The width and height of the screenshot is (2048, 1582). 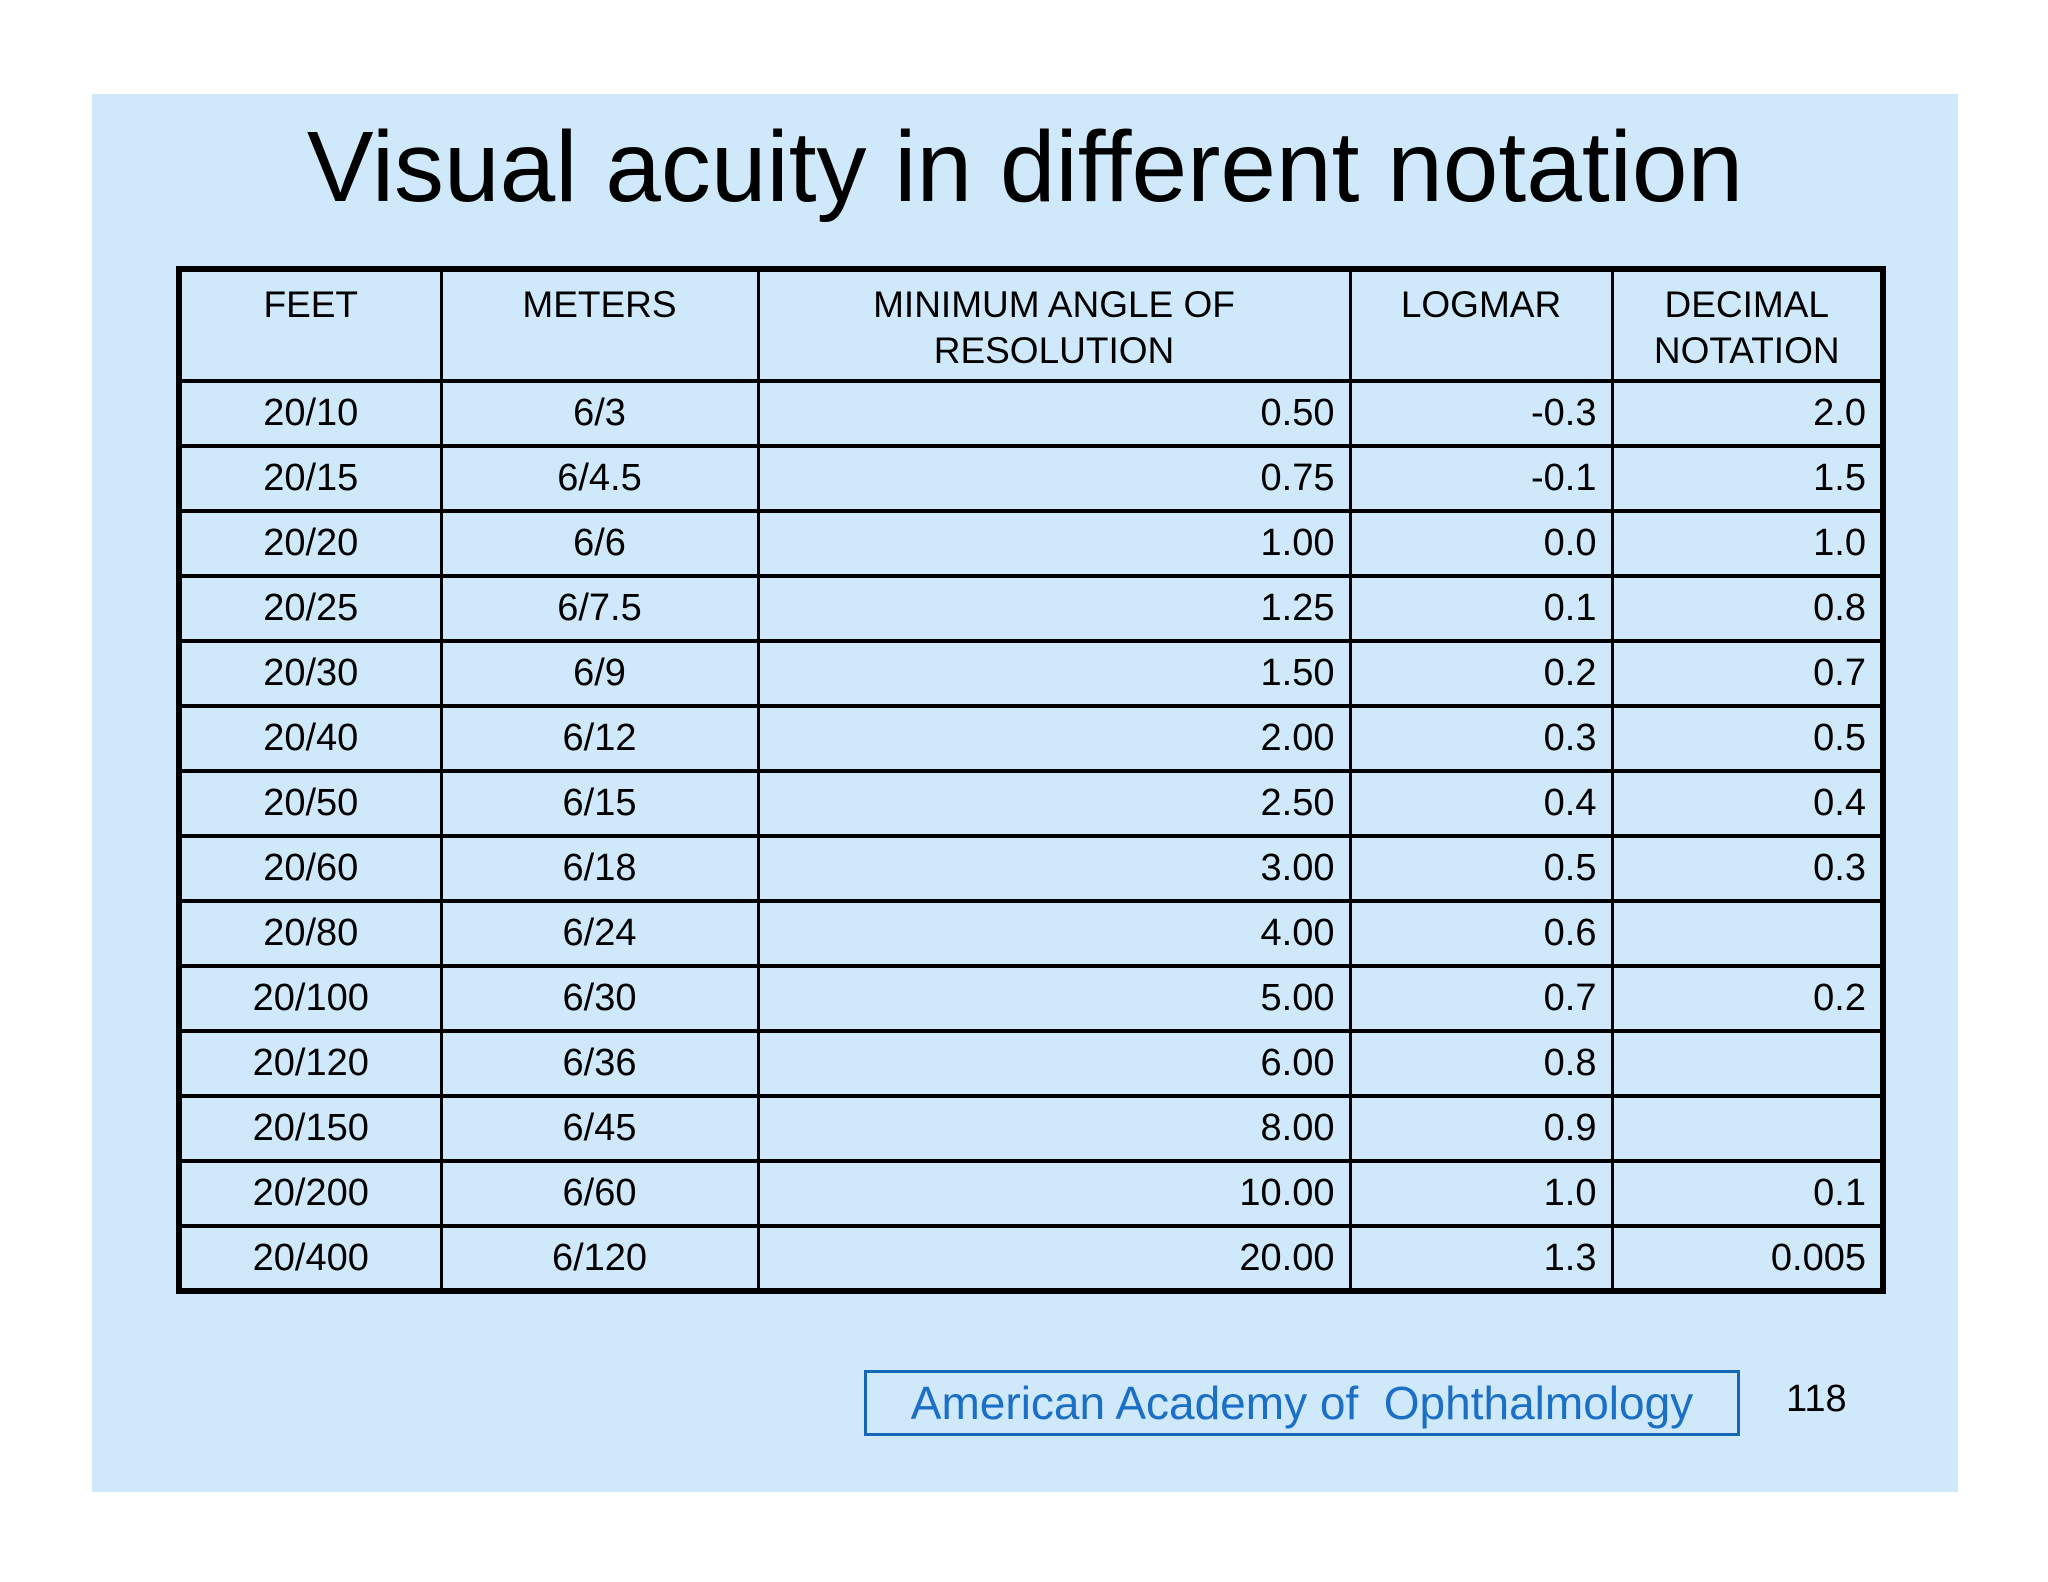 I want to click on cell-decimal: 0.1, so click(x=1747, y=1193).